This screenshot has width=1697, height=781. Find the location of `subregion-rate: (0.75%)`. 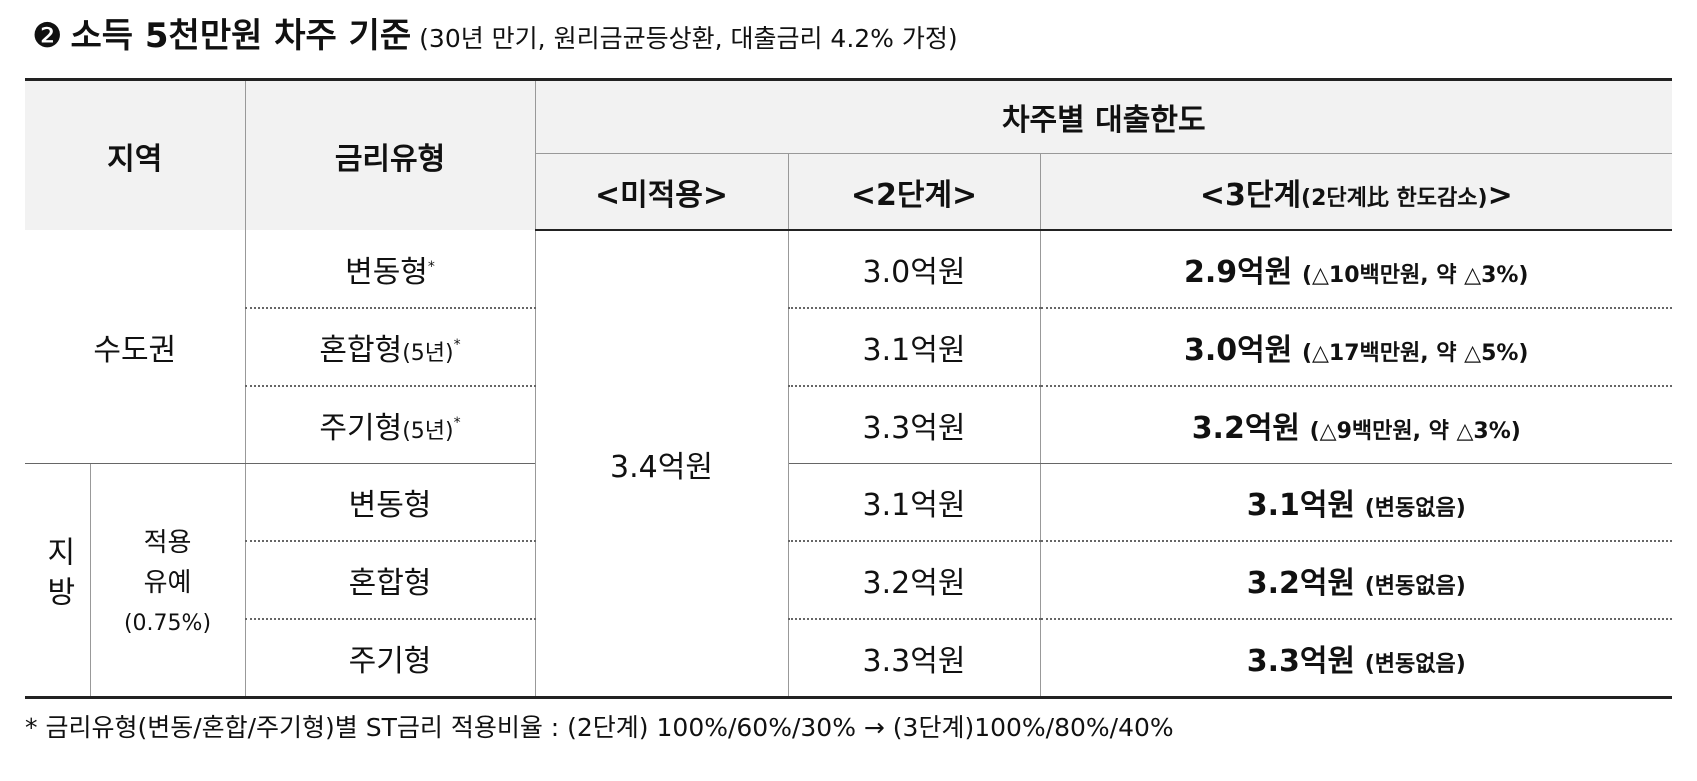

subregion-rate: (0.75%) is located at coordinates (167, 623).